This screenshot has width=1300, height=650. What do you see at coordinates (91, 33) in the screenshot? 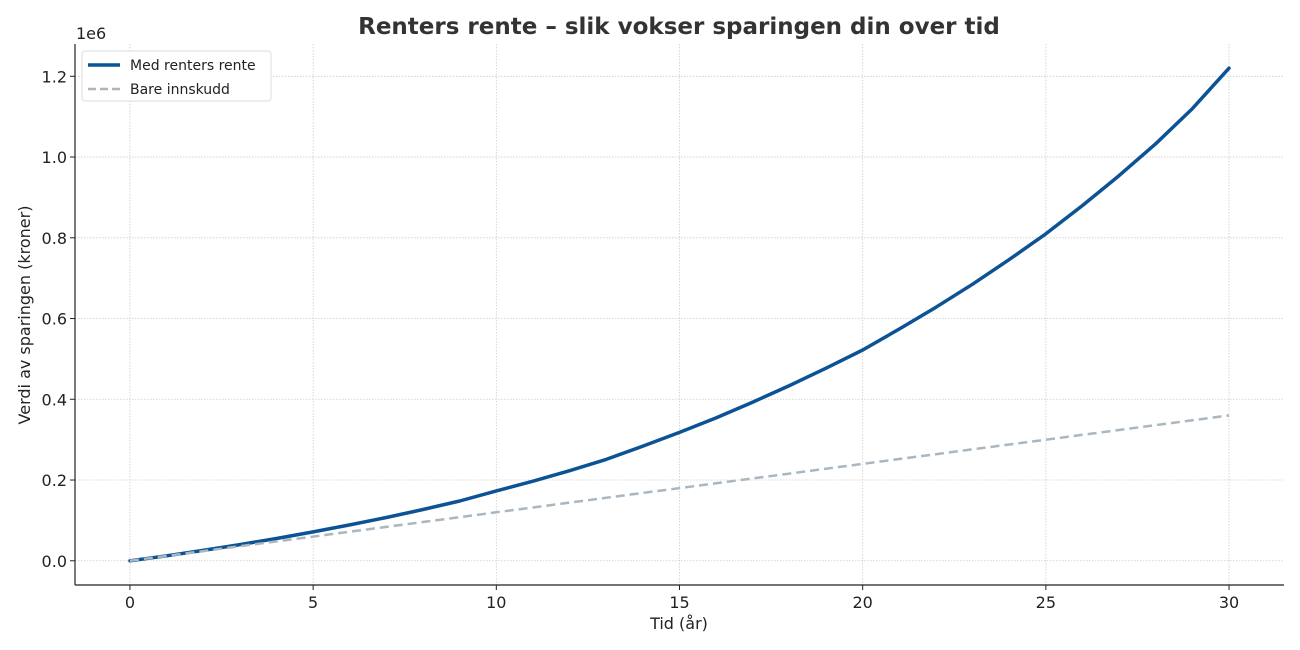
I see `y-axis-offset-label: 1e6` at bounding box center [91, 33].